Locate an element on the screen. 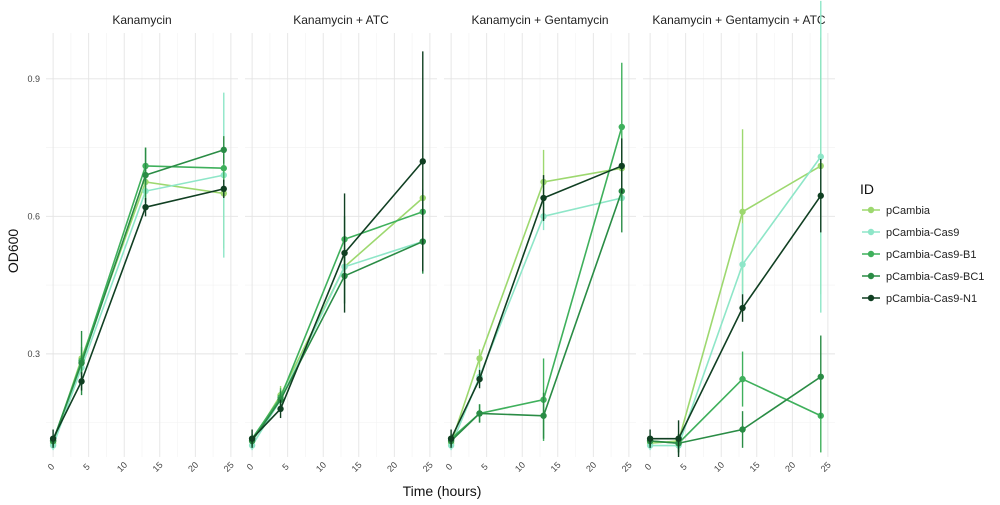  legend-label: pCambia-Cas9-B1 is located at coordinates (931, 255).